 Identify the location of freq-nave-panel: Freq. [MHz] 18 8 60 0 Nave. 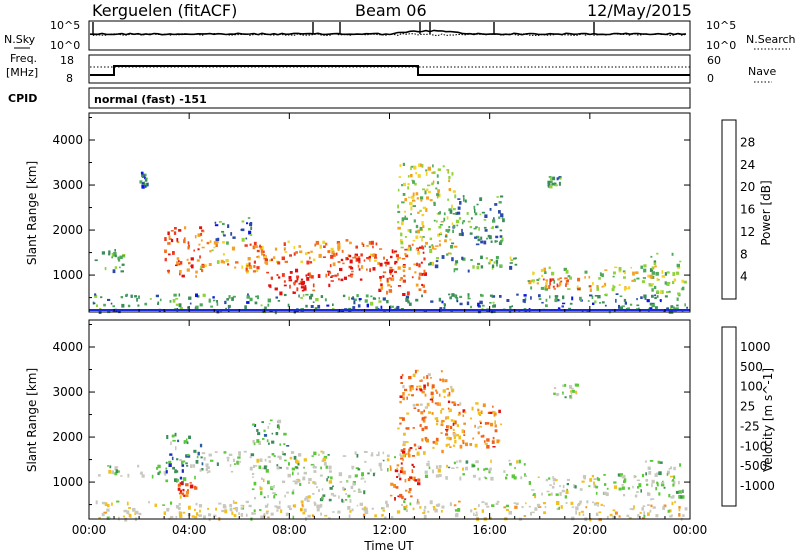
(391, 68).